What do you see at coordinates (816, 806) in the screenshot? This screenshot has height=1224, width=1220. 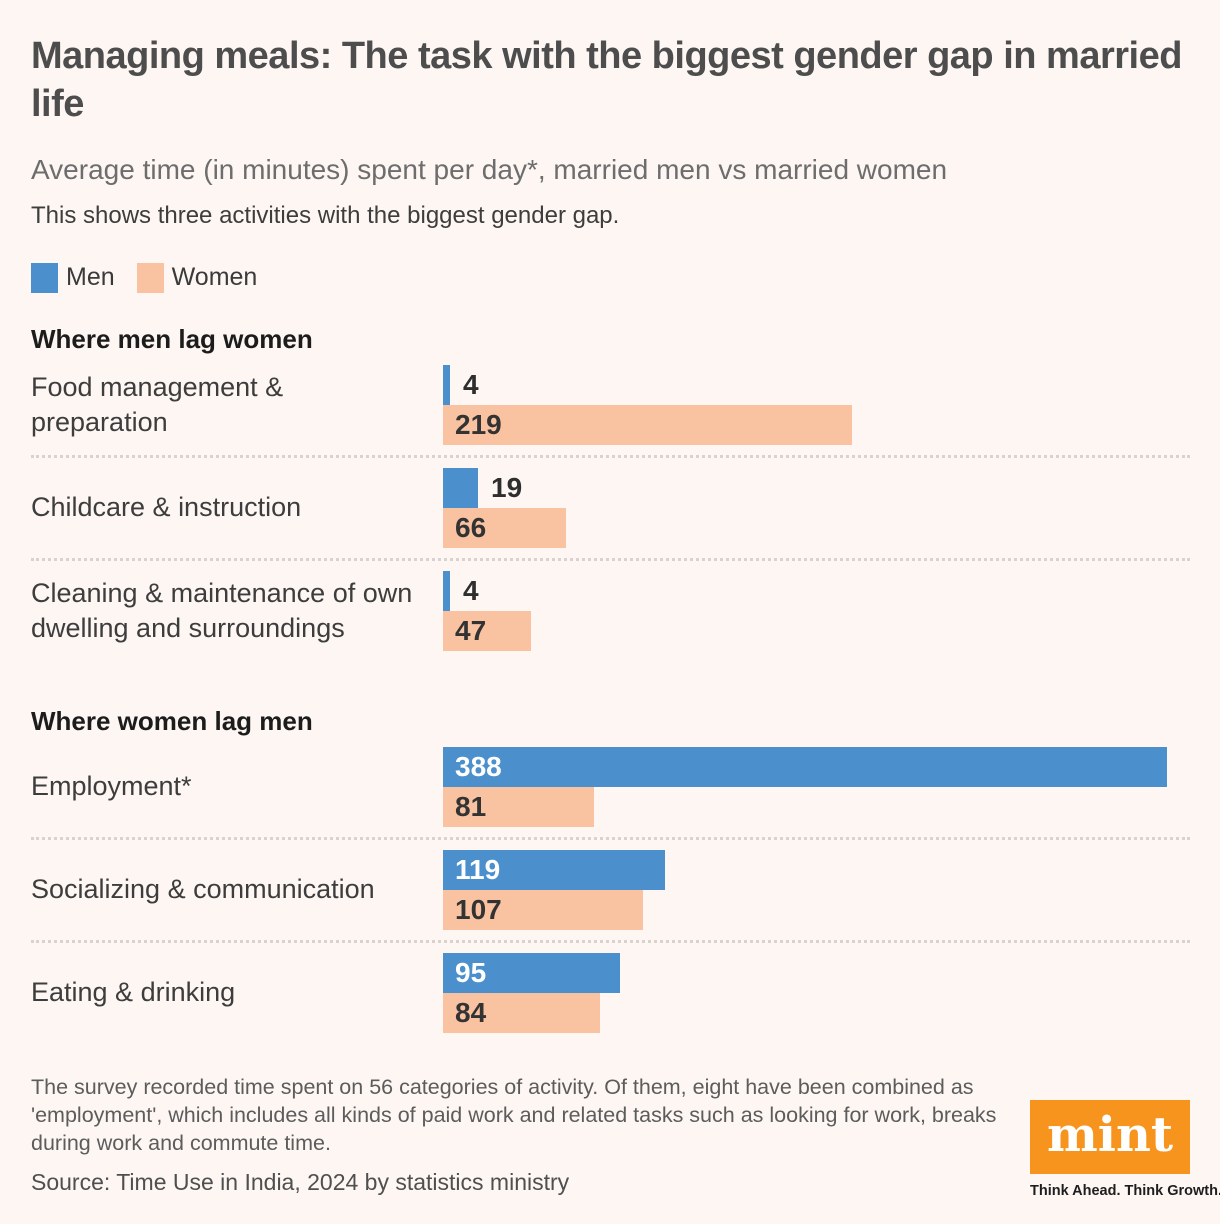 I see `women-bar-line: 81` at bounding box center [816, 806].